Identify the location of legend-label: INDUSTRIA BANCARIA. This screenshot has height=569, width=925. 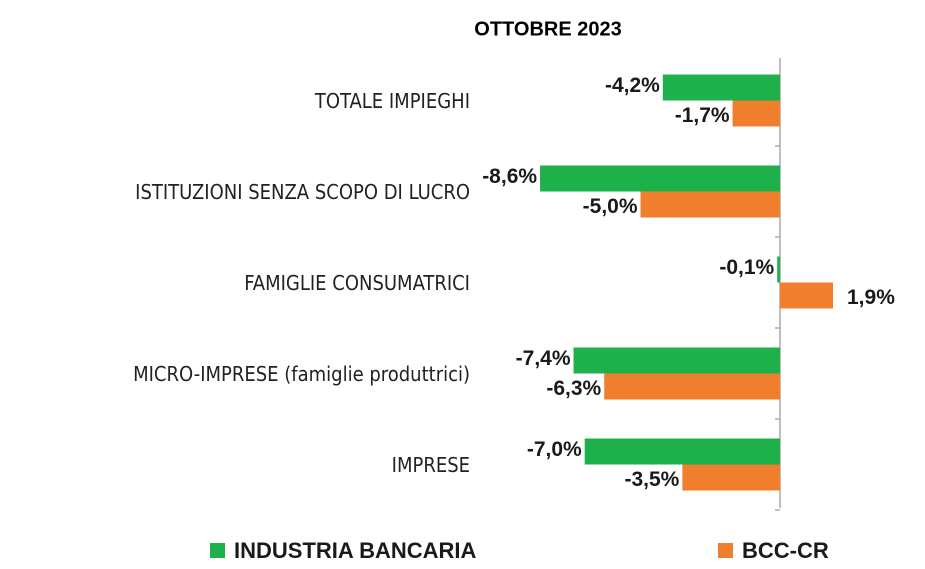
(355, 550).